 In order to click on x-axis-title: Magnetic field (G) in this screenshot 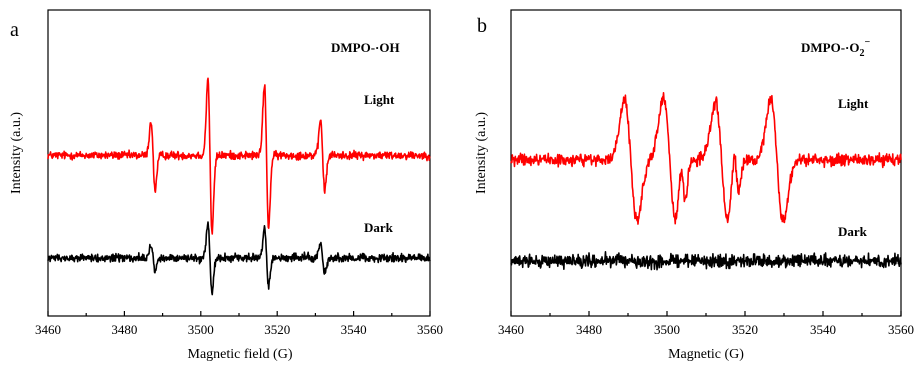, I will do `click(240, 354)`.